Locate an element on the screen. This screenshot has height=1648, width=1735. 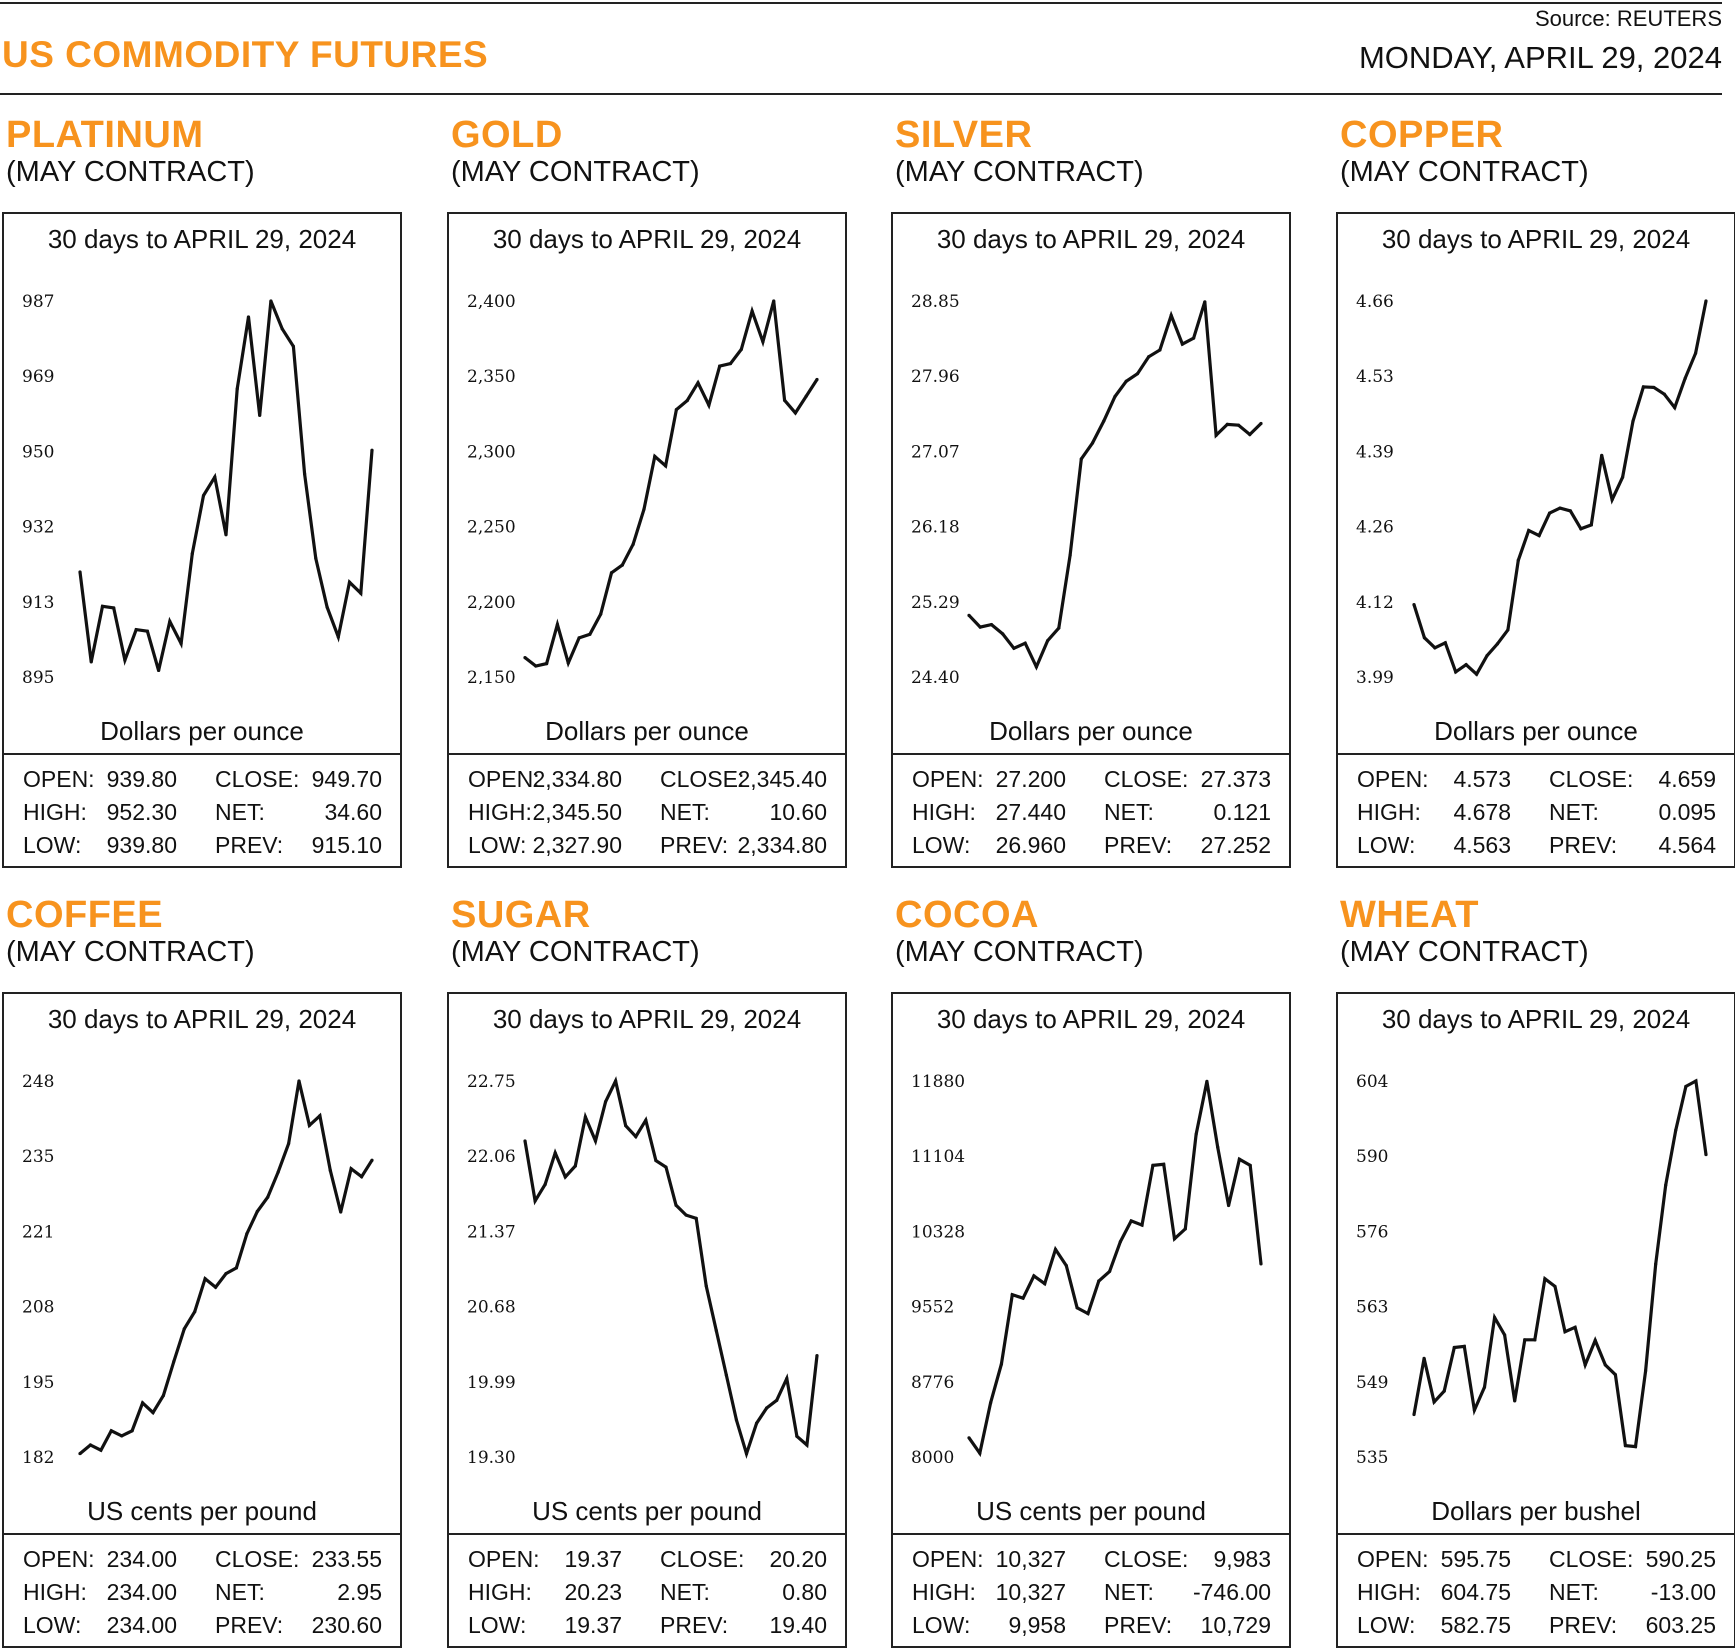
y-tick-label: 604 is located at coordinates (1372, 1082).